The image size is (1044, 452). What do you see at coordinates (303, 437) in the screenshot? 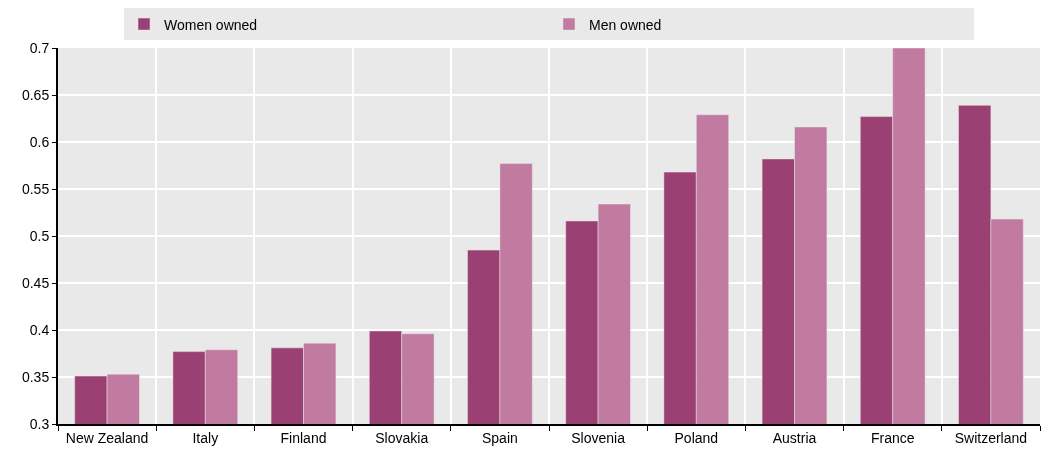
I see `x-tick-label: Finland` at bounding box center [303, 437].